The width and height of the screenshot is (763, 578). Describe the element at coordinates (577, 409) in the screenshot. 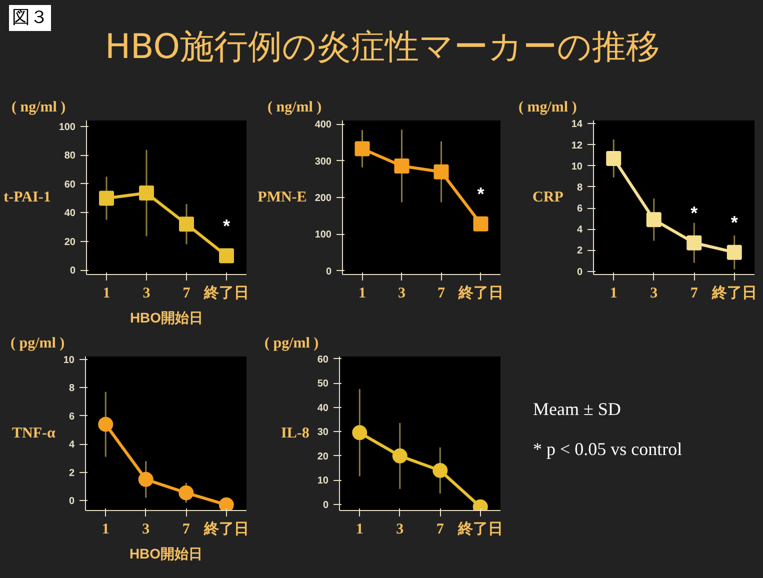

I see `text: Meam ± SD` at that location.